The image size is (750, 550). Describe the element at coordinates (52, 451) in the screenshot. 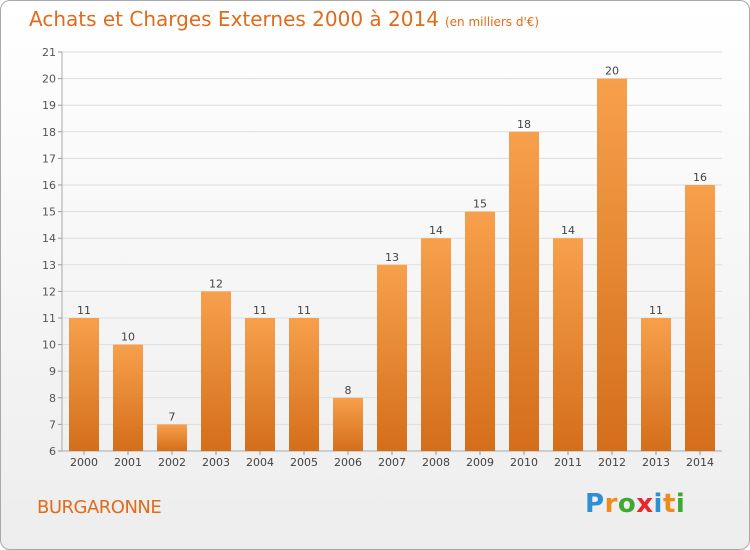

I see `y-tick-label: 6` at that location.